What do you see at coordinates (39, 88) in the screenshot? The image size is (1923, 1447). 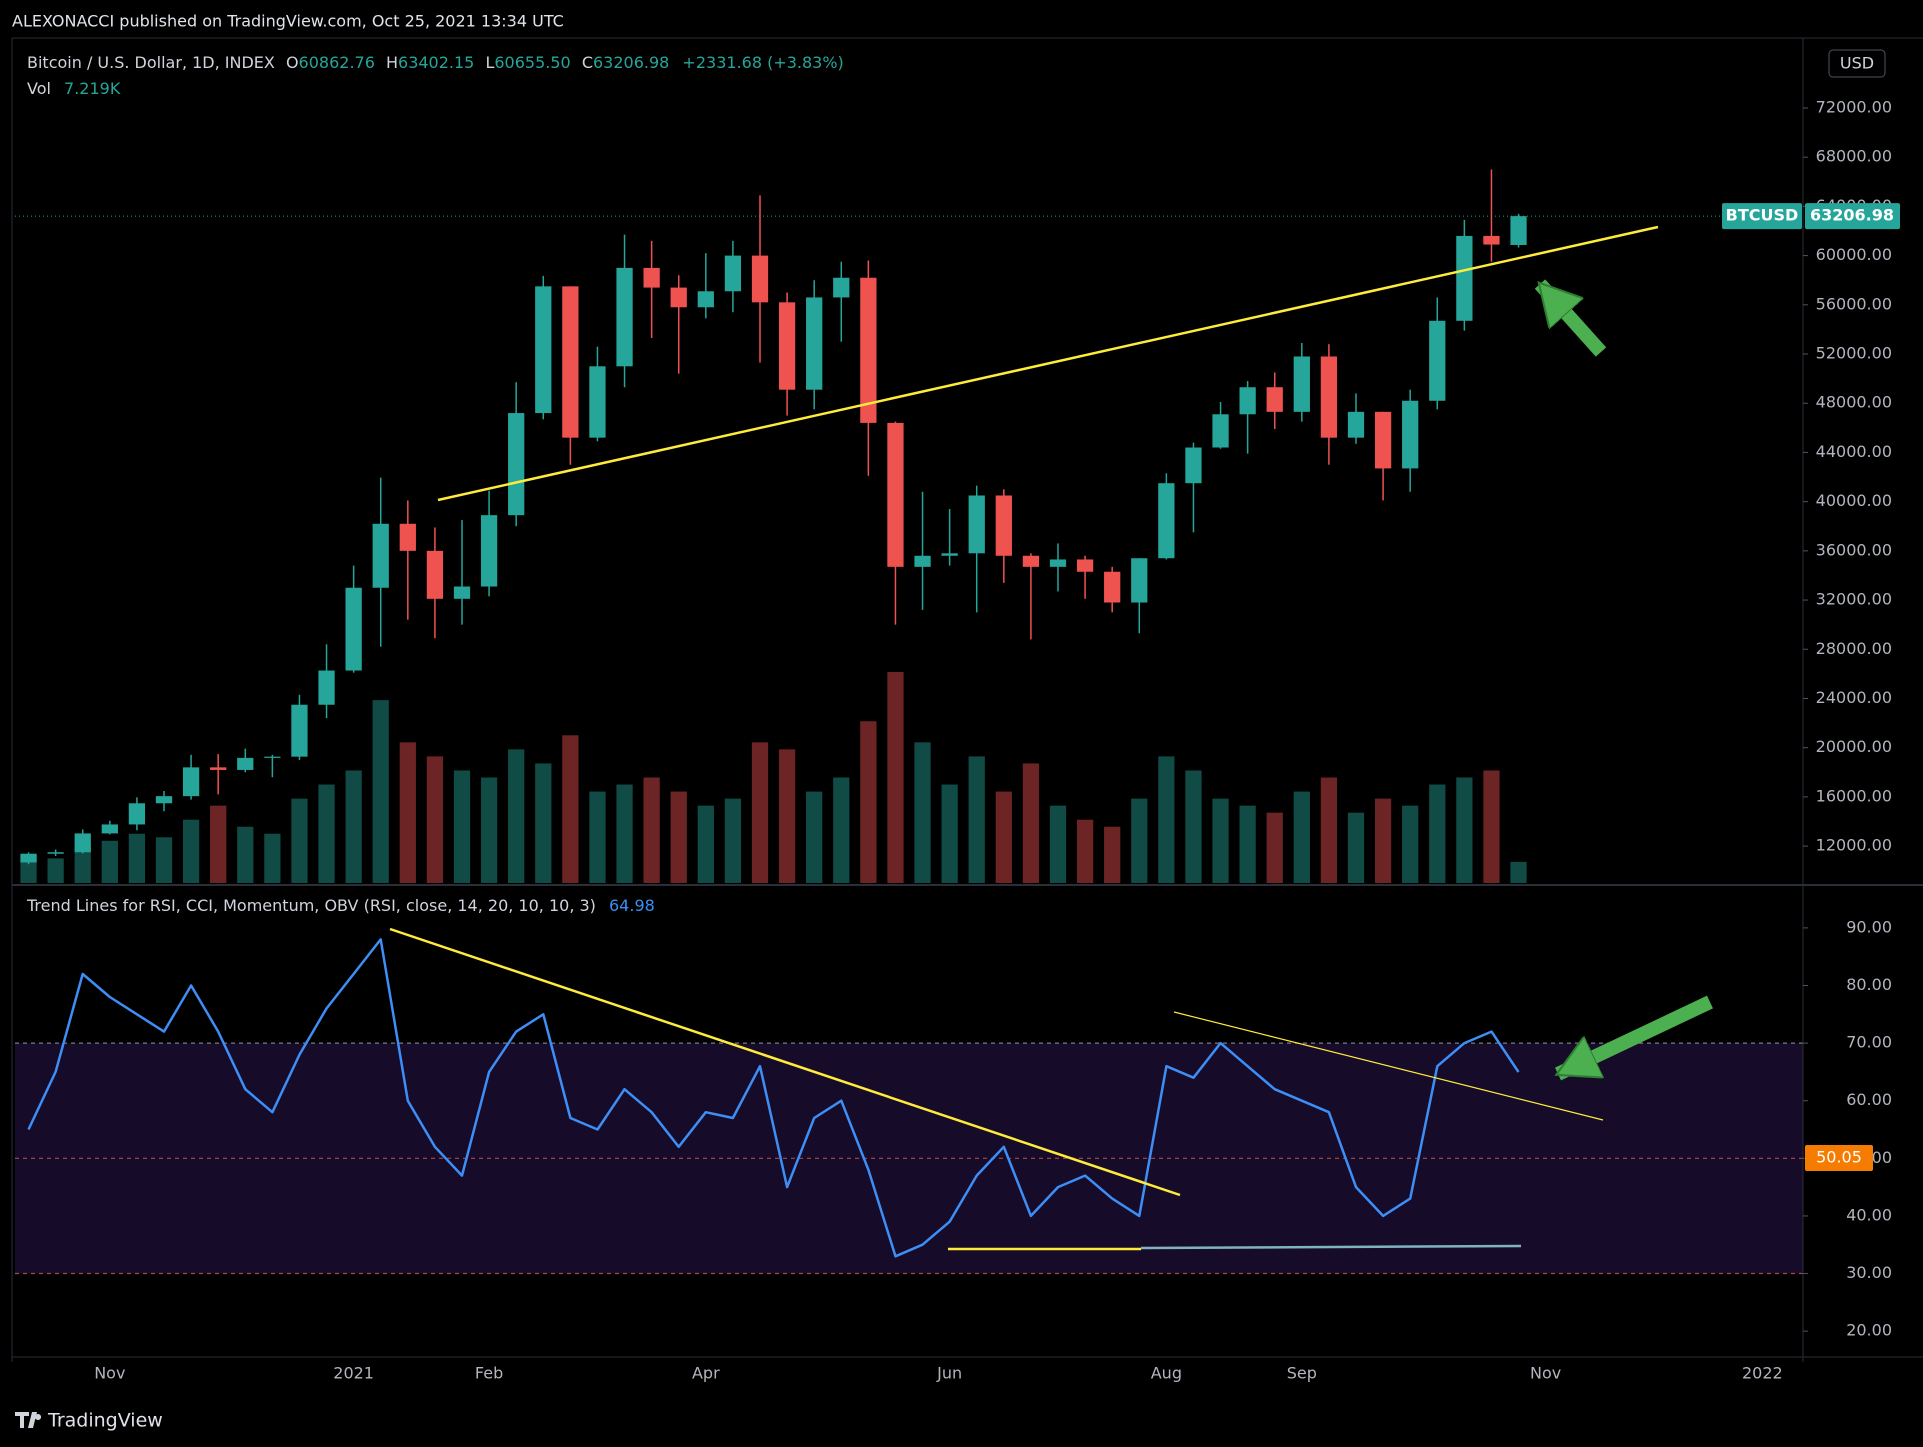 I see `volume-label: Vol` at bounding box center [39, 88].